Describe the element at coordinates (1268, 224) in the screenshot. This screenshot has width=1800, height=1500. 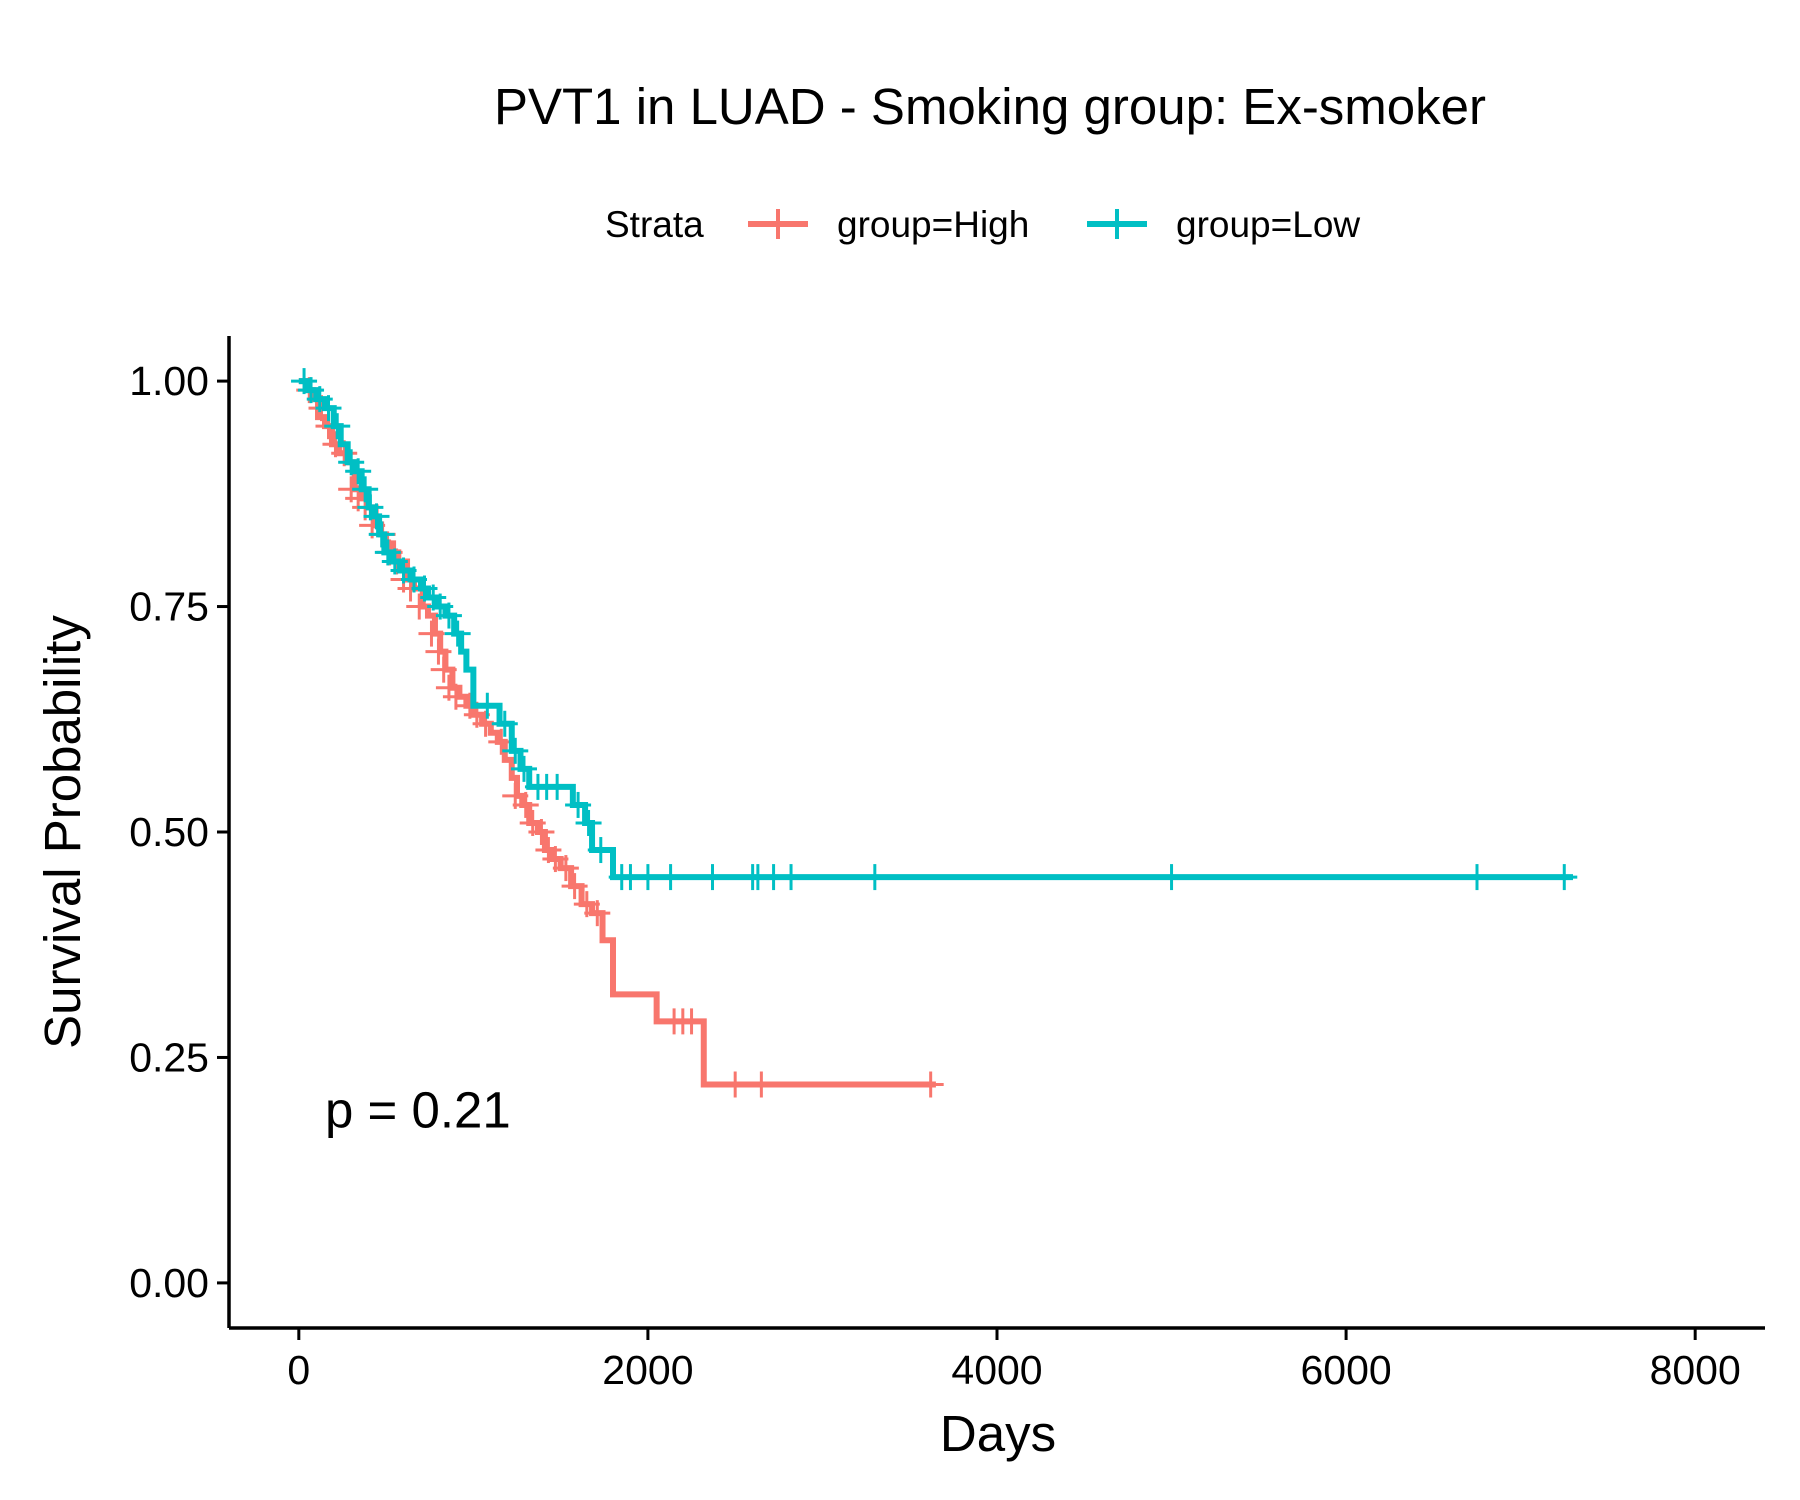
I see `legend-label-low: group=Low` at that location.